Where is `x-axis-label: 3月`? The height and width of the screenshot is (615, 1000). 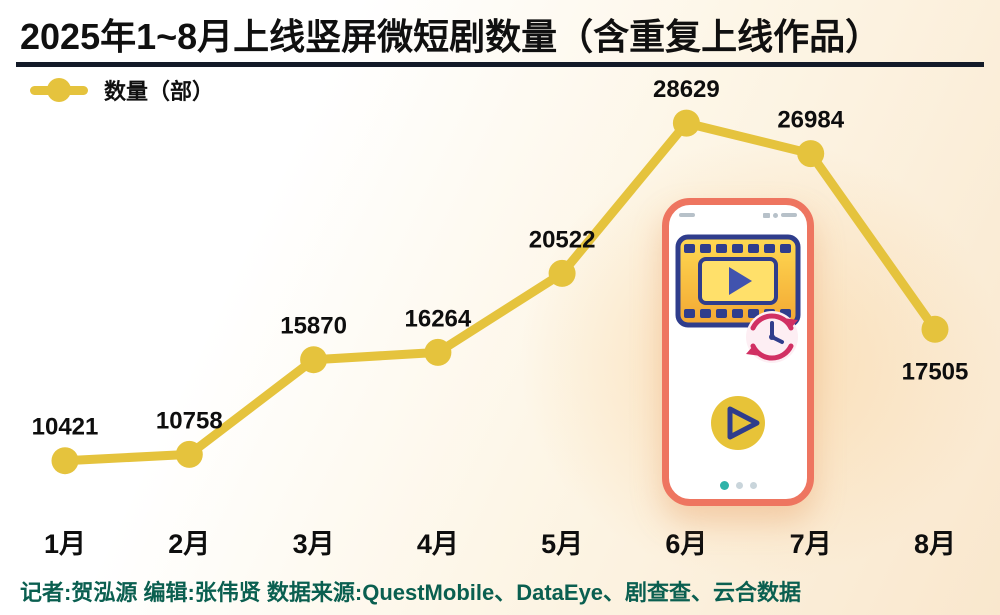 x-axis-label: 3月 is located at coordinates (314, 544).